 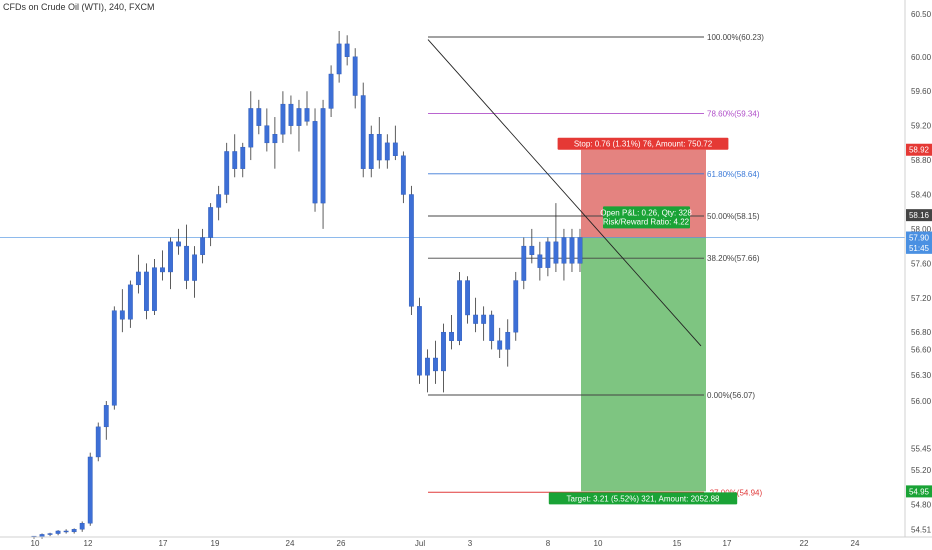 What do you see at coordinates (733, 216) in the screenshot?
I see `fib-level-label: 50.00%(58.15)` at bounding box center [733, 216].